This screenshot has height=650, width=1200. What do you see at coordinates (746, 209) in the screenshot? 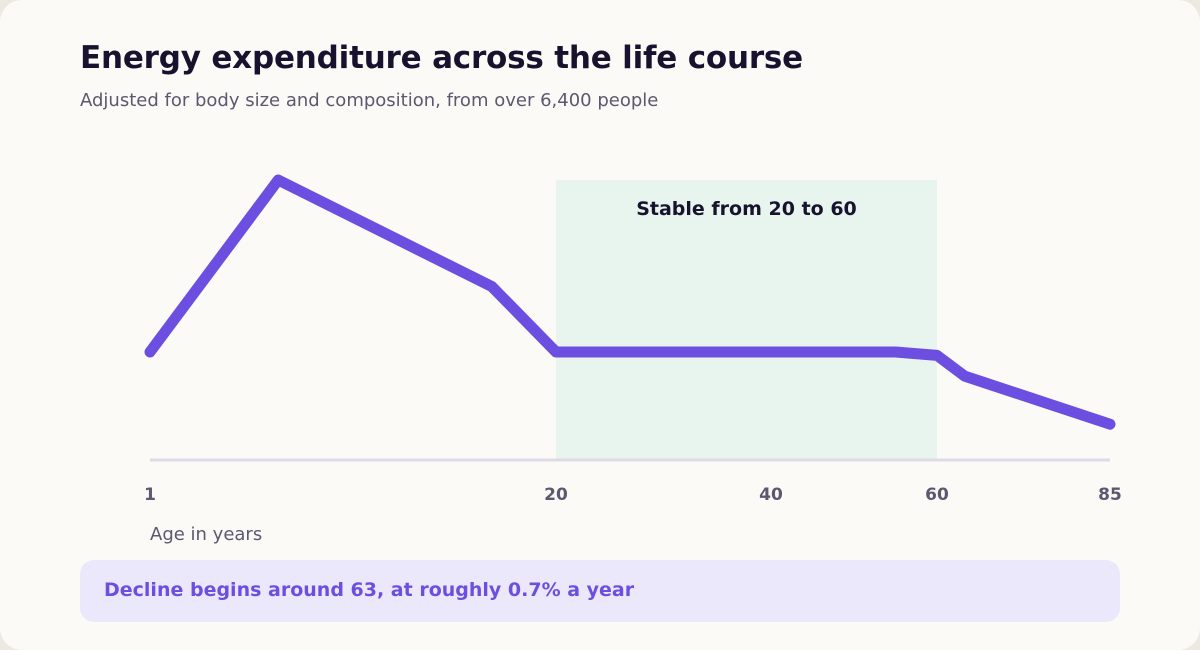
I see `stable-range-label: Stable from 20 to 60` at bounding box center [746, 209].